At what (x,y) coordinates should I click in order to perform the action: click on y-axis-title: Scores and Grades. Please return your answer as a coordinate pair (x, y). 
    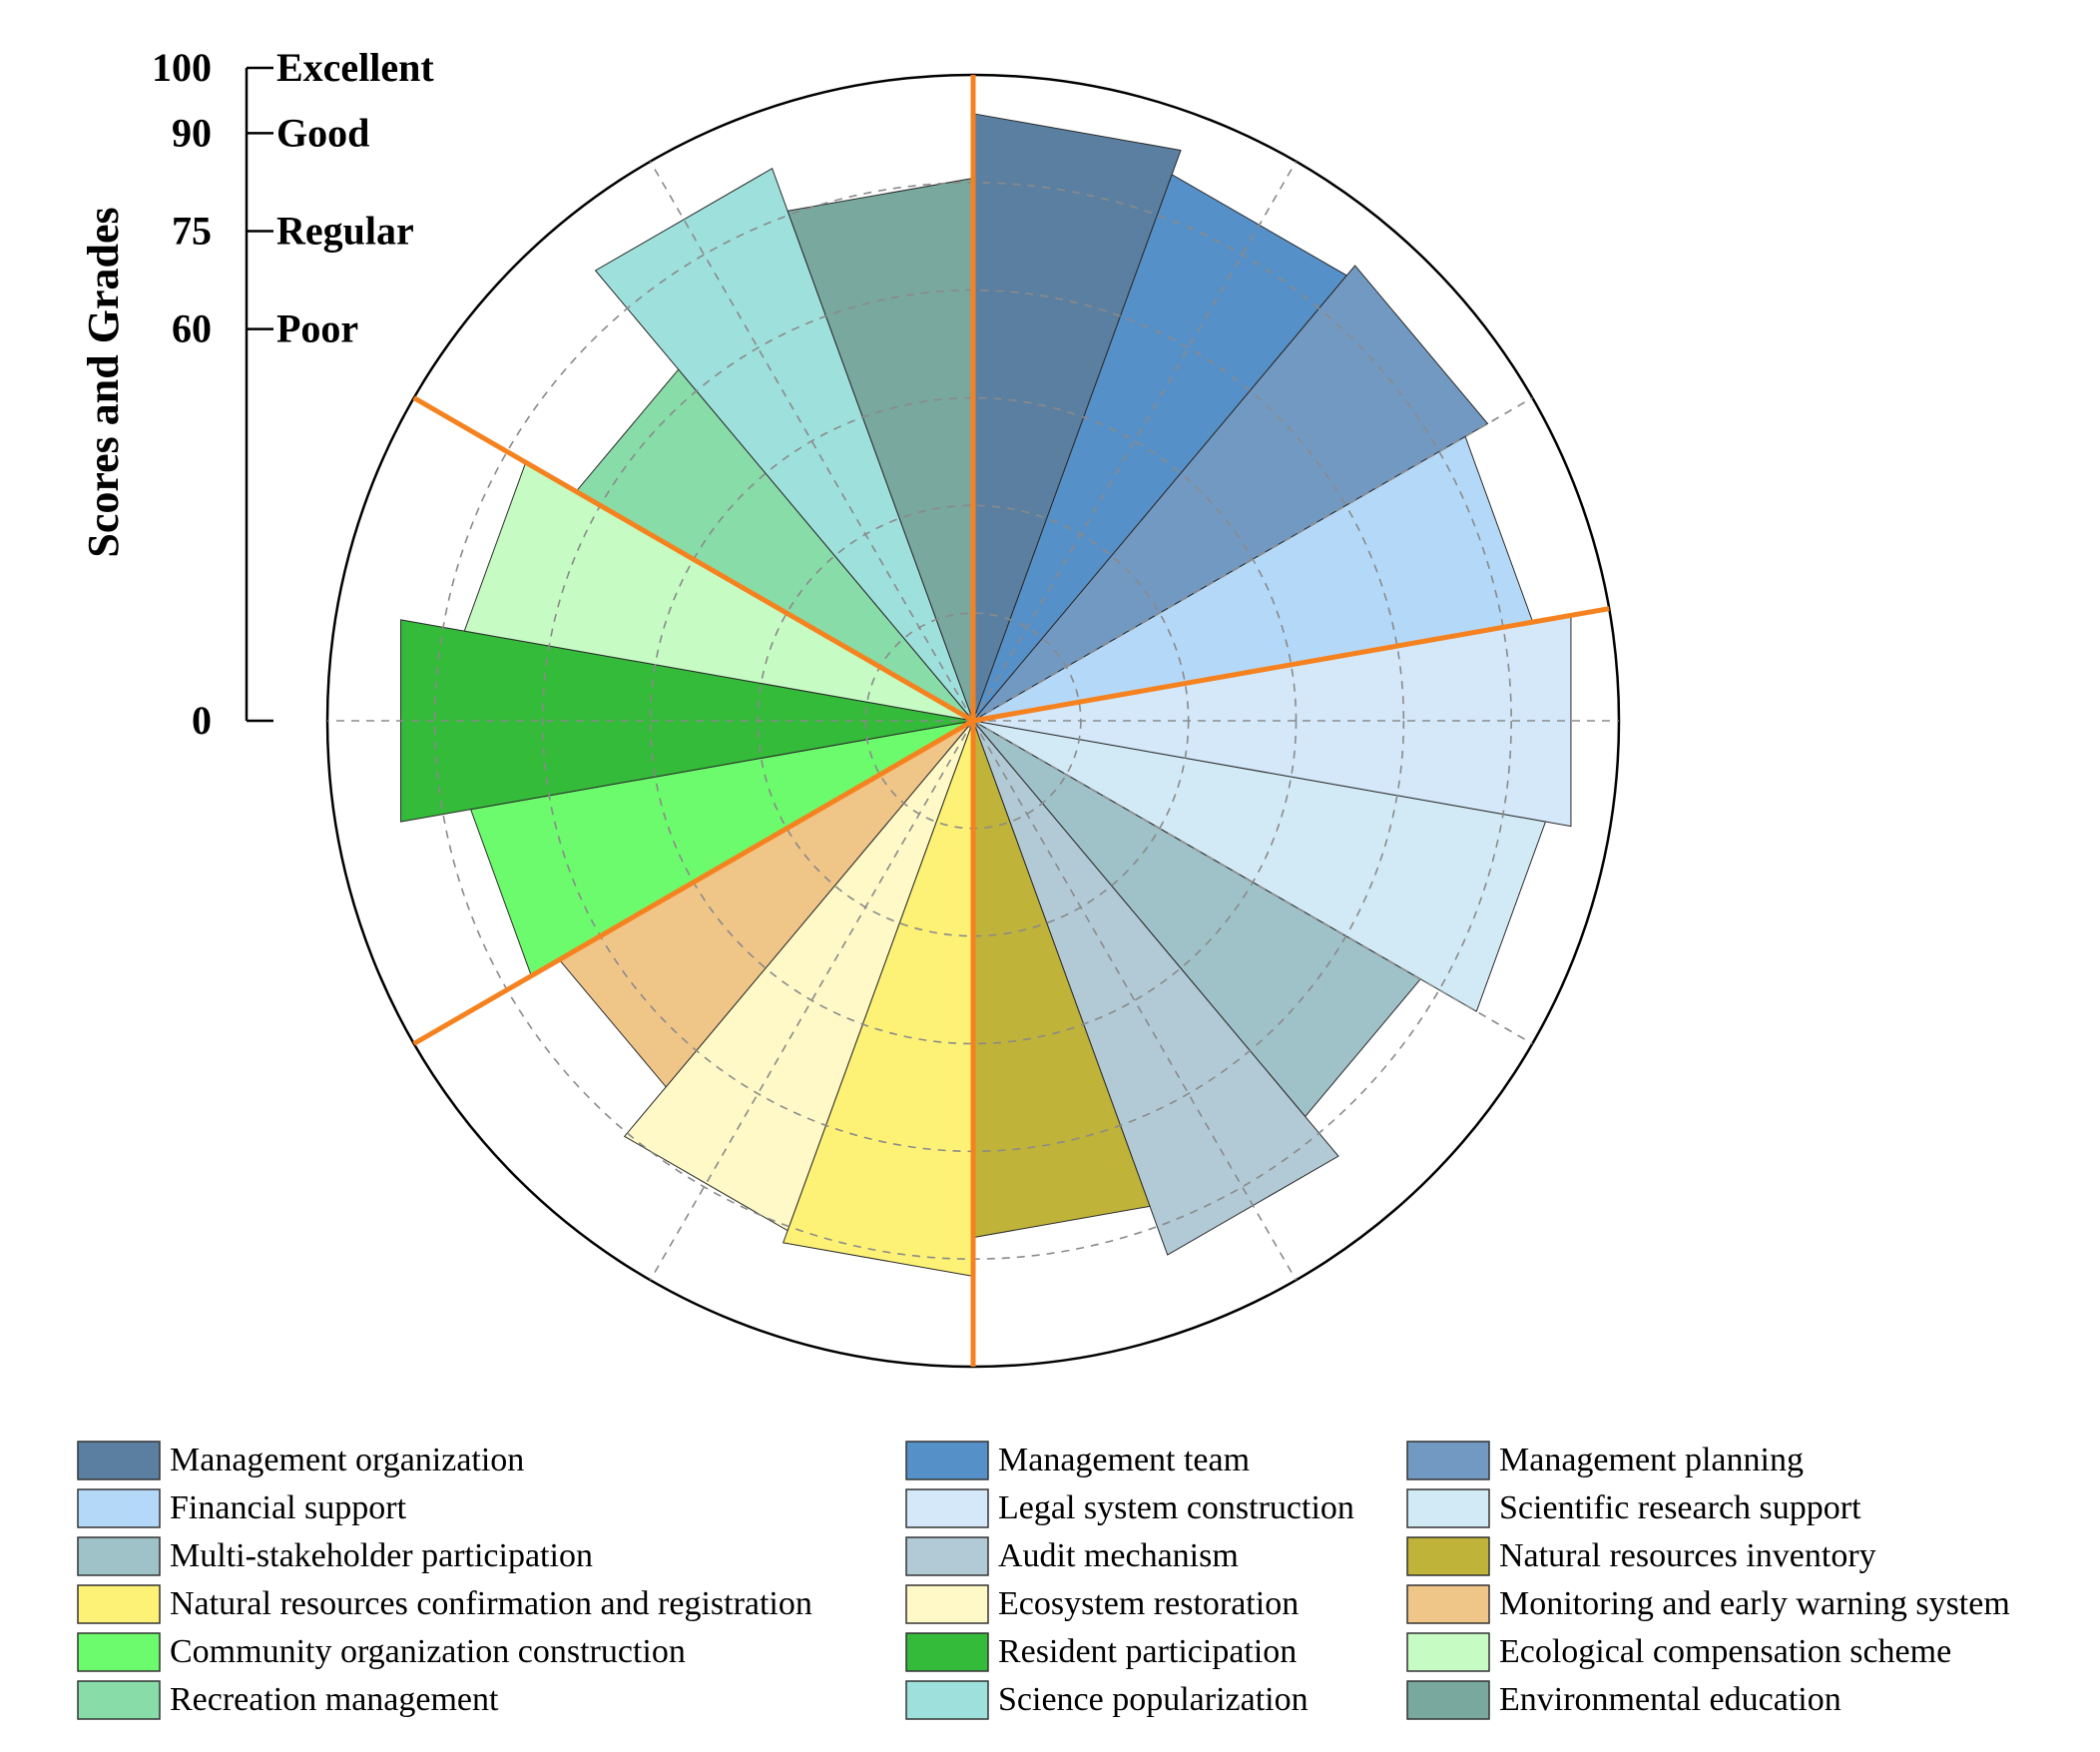
    Looking at the image, I should click on (103, 382).